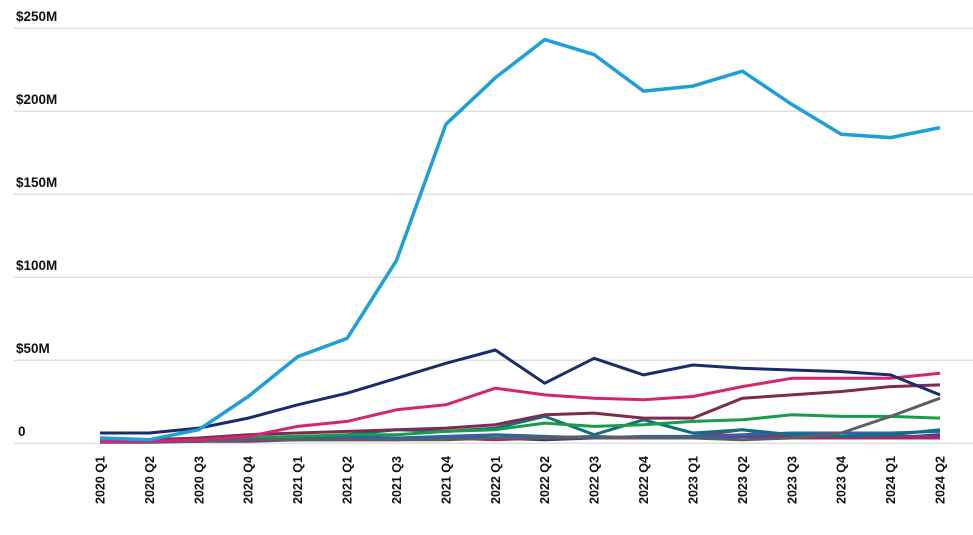 The width and height of the screenshot is (973, 535). I want to click on x-axis-tick-label: 2020 Q2, so click(150, 480).